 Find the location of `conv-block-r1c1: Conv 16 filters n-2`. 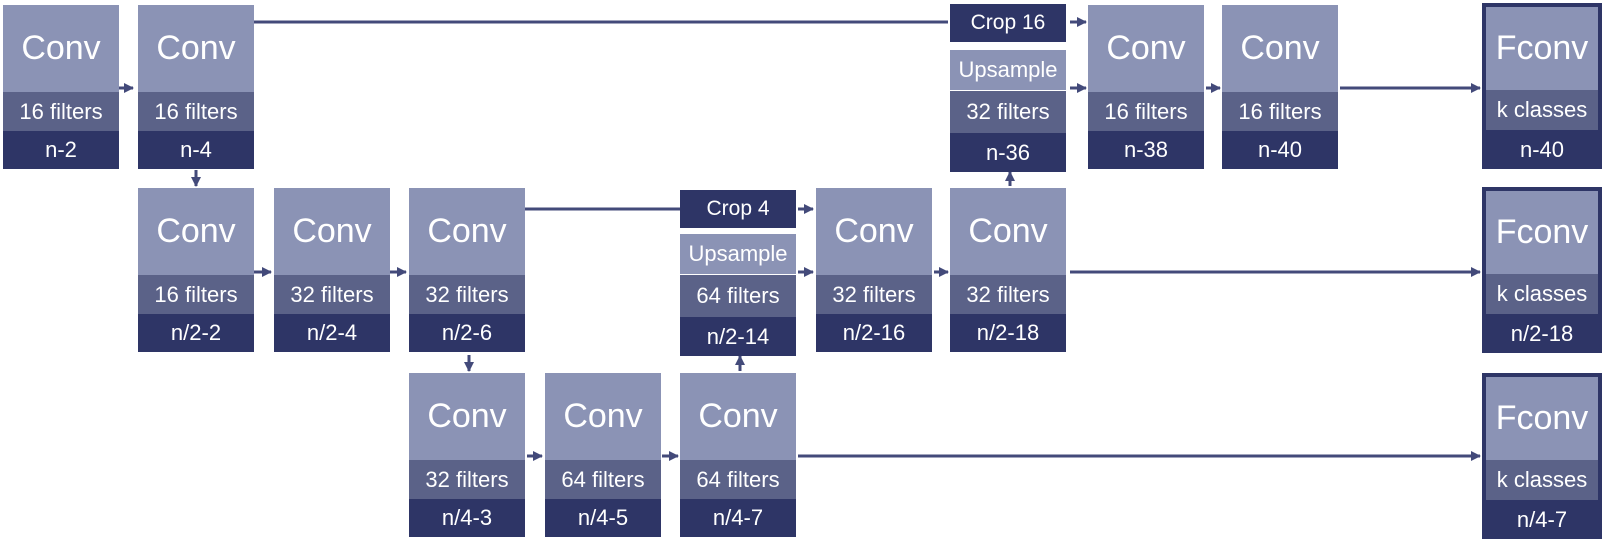

conv-block-r1c1: Conv 16 filters n-2 is located at coordinates (61, 87).